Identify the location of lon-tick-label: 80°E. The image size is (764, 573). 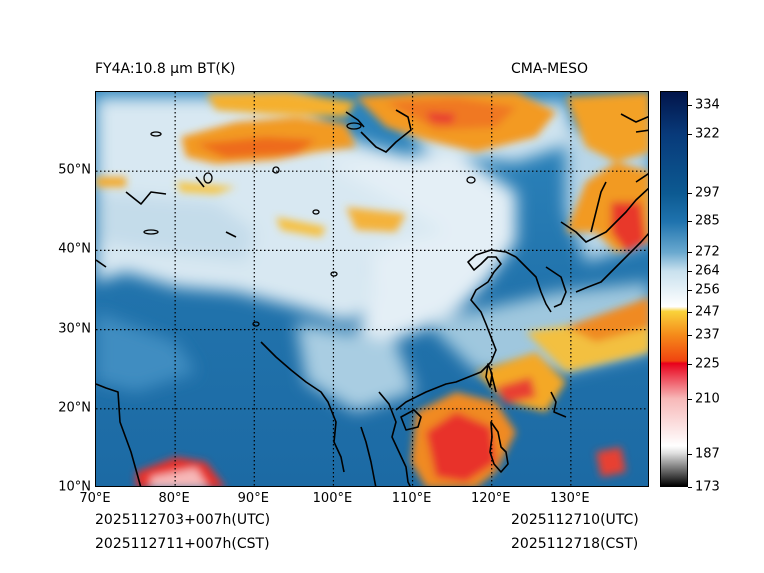
(174, 498).